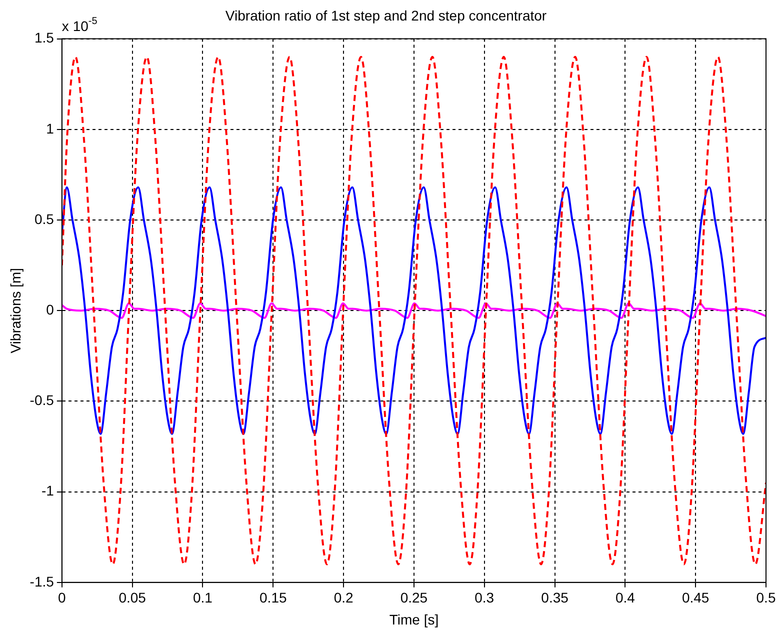  I want to click on x-tick-label: 0.1, so click(203, 598).